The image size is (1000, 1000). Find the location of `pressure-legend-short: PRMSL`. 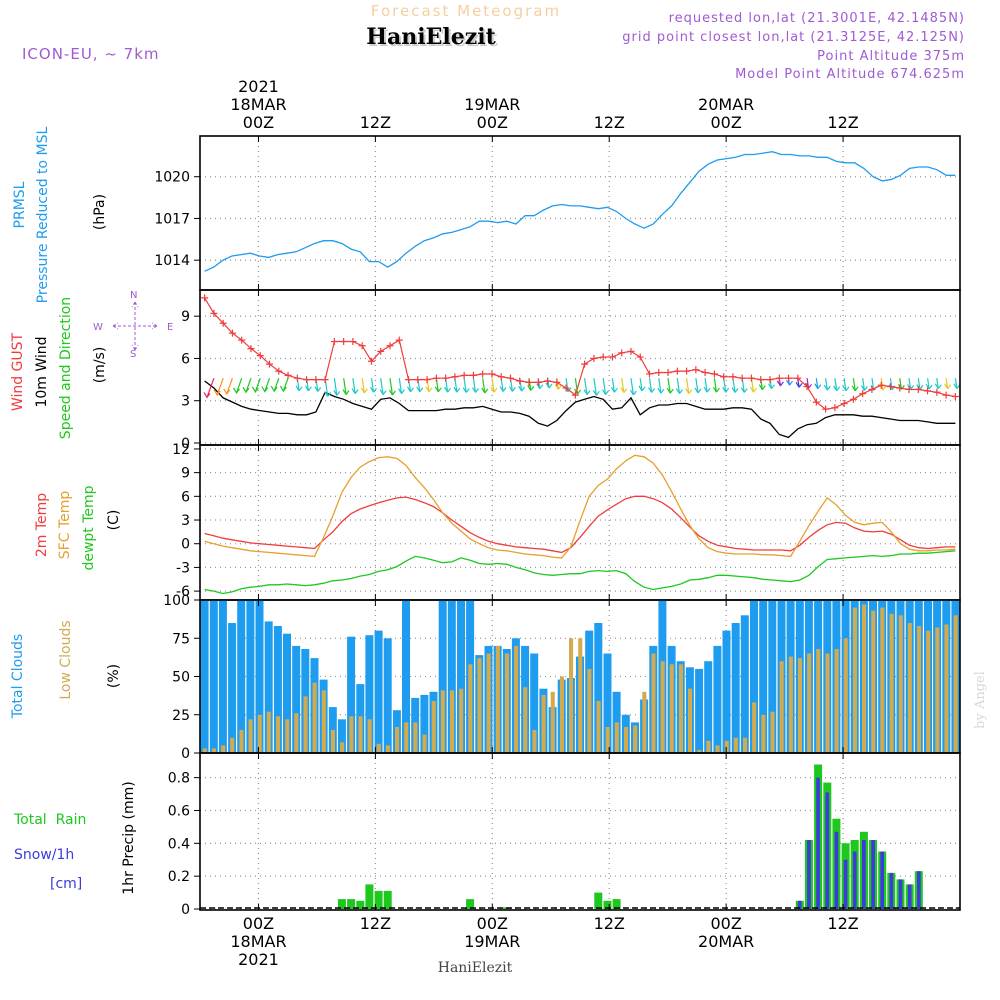

pressure-legend-short: PRMSL is located at coordinates (20, 204).